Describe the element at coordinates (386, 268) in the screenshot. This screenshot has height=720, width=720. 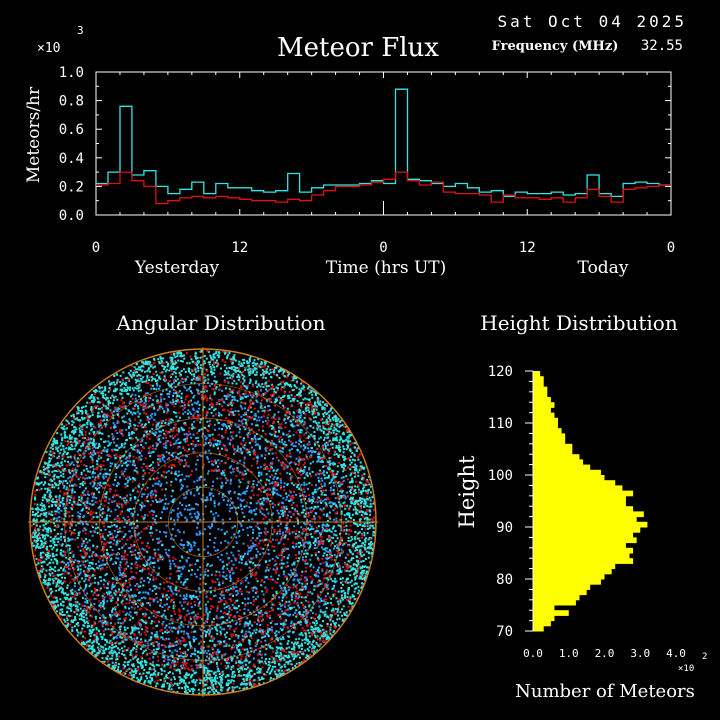
I see `flux-x-axis-label: Time (hrs UT)` at that location.